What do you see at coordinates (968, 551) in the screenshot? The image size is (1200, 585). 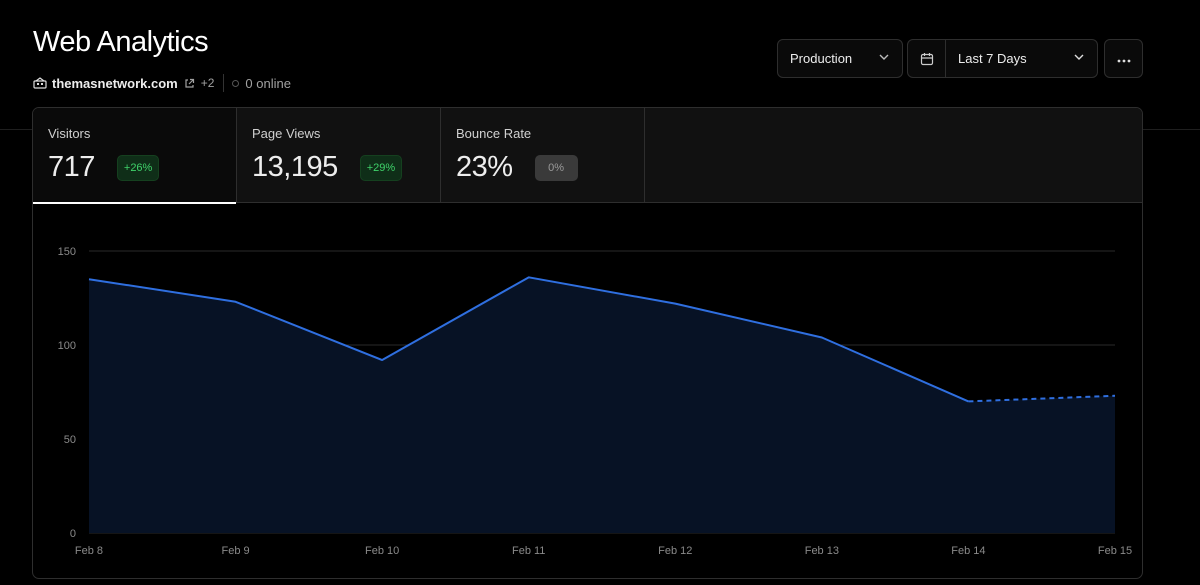 I see `x-tick-label: Feb 14` at bounding box center [968, 551].